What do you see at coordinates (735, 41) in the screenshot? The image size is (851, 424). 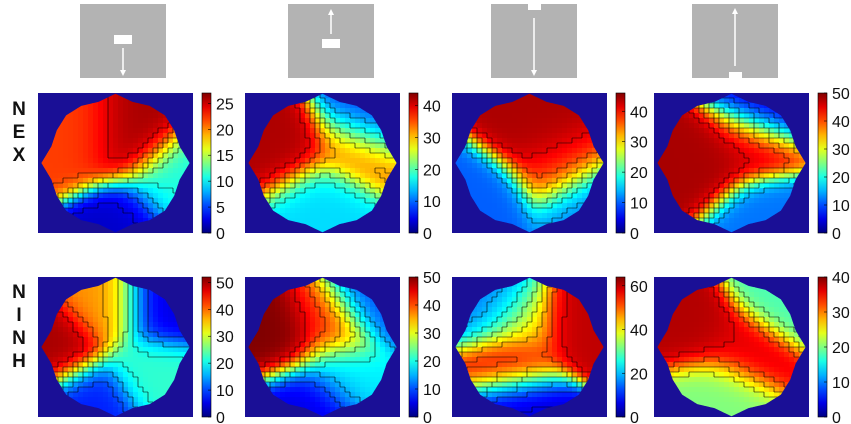 I see `schematic-bottom-notch-arrow-up` at bounding box center [735, 41].